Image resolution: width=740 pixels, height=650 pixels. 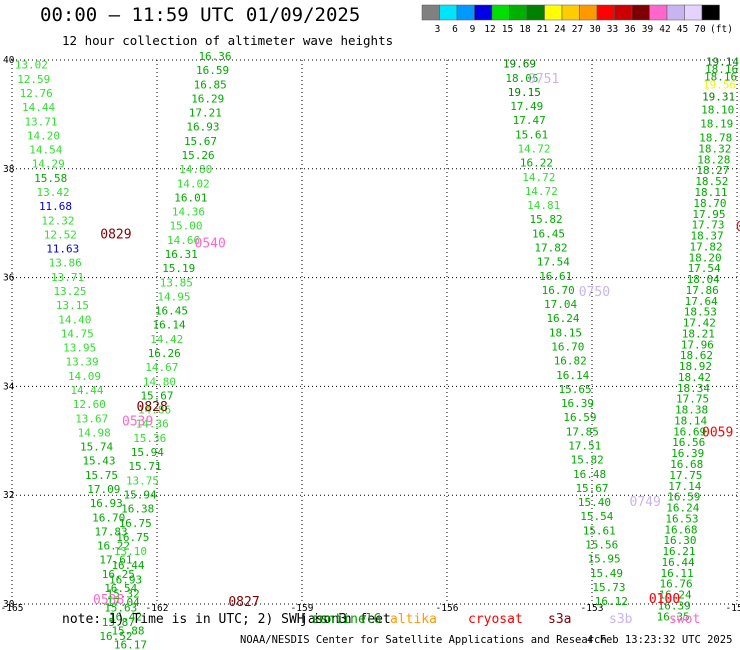 What do you see at coordinates (323, 619) in the screenshot?
I see `sat-label-jason3: jason3` at bounding box center [323, 619].